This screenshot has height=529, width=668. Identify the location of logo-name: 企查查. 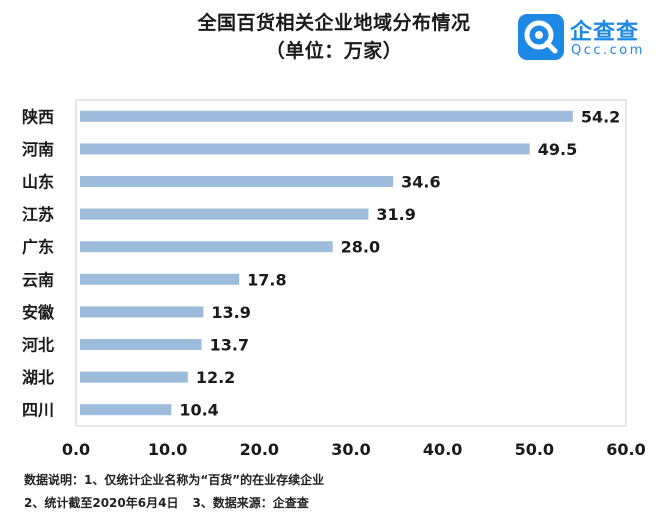
(605, 32).